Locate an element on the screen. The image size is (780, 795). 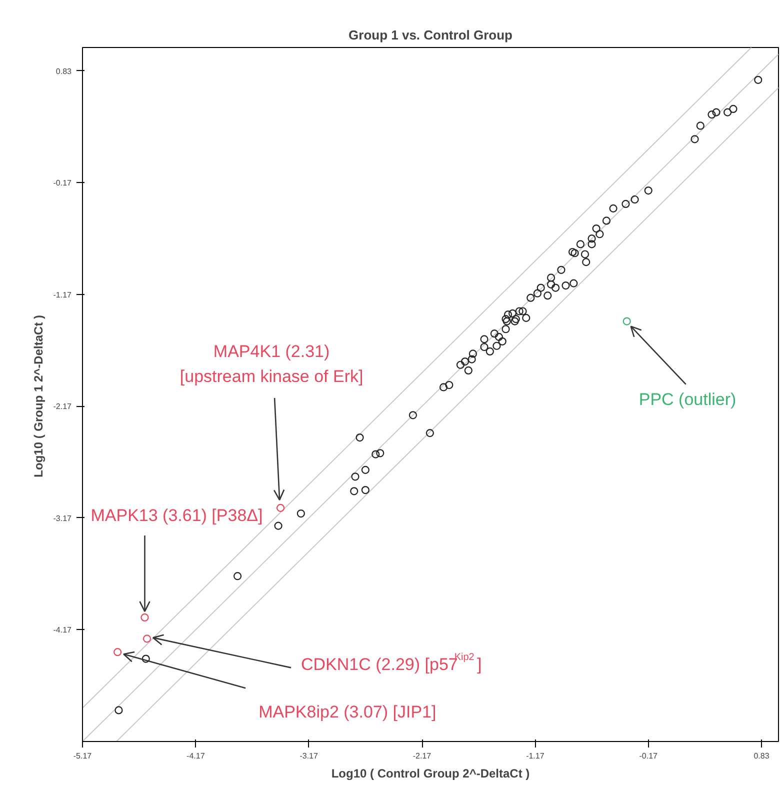
y-axis-title: Log10 ( Group 1 2^-DeltaCt ) is located at coordinates (38, 396).